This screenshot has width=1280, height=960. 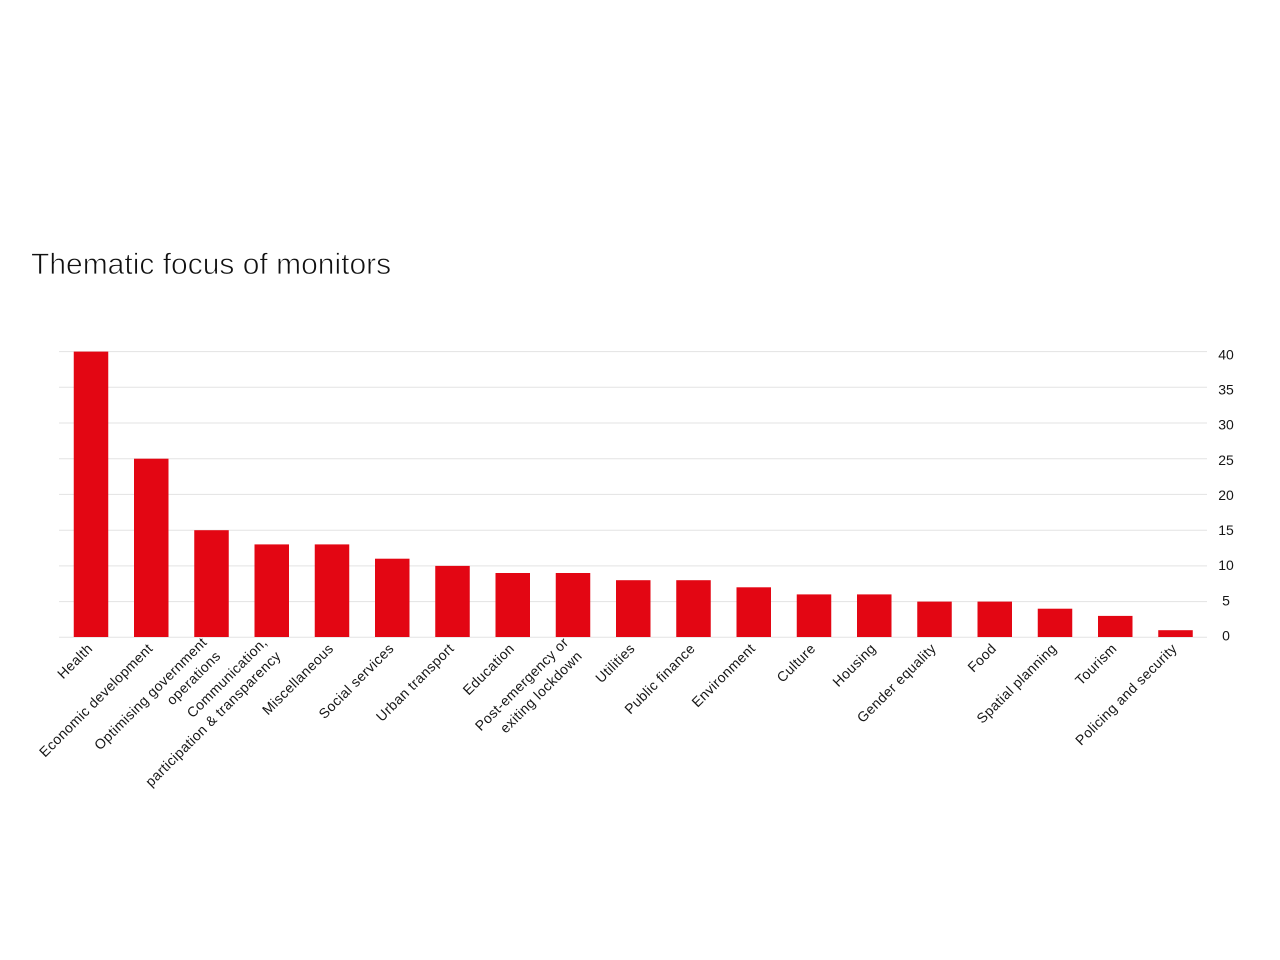 I want to click on svg-text: 10, so click(x=1226, y=565).